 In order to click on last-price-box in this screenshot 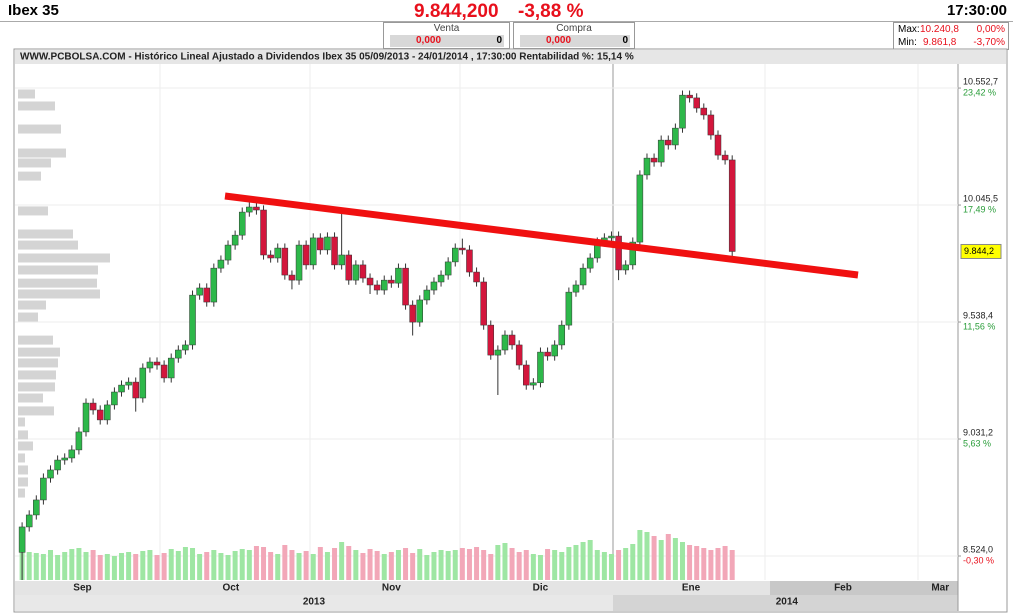, I will do `click(981, 251)`.